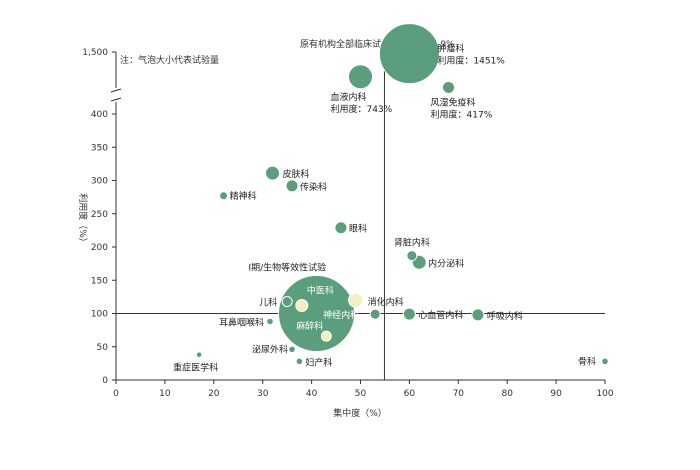  I want to click on y-tick-label: 300, so click(99, 182).